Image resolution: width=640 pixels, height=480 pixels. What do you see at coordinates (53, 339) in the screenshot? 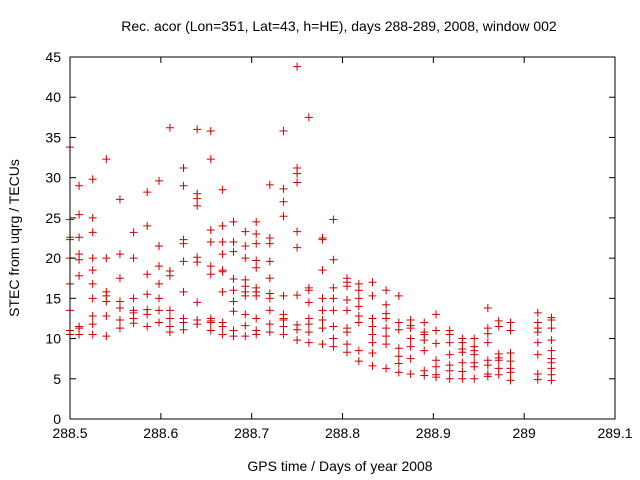
I see `y-tick-label: 10` at bounding box center [53, 339].